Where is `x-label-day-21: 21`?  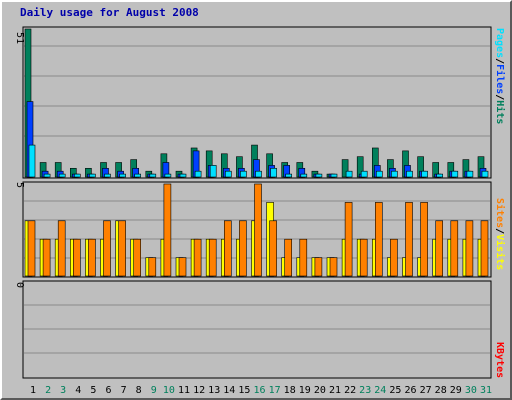
x-label-day-21: 21 is located at coordinates (335, 390).